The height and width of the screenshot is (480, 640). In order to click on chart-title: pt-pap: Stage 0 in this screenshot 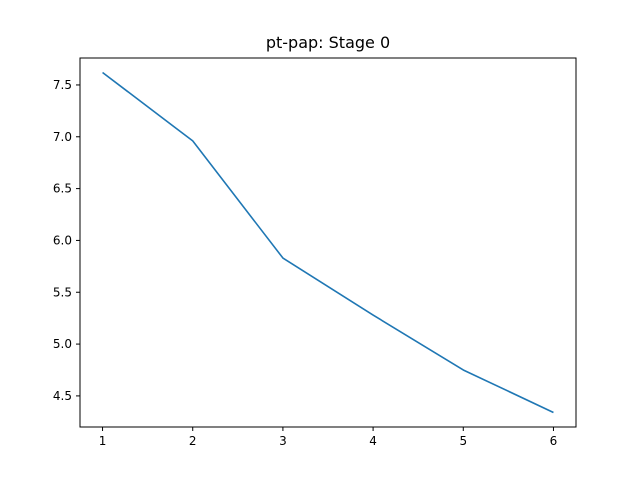, I will do `click(328, 42)`.